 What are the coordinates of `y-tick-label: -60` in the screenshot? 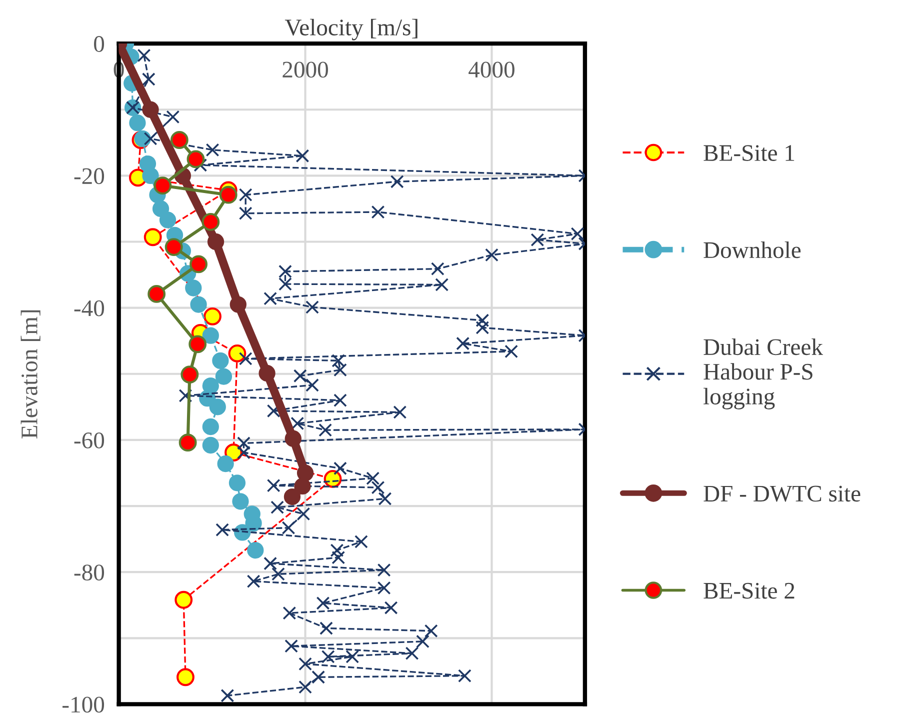 It's located at (89, 440).